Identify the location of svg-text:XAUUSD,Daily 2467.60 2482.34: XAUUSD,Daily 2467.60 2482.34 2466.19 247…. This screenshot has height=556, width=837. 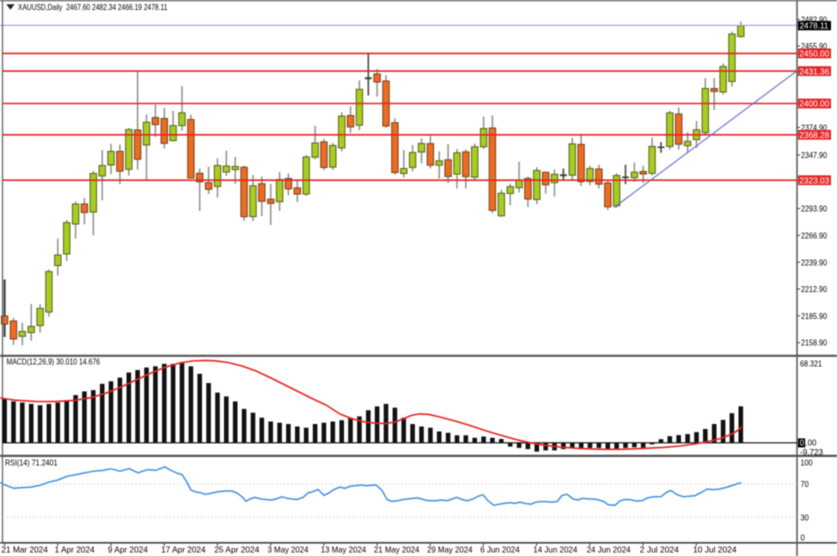
(93, 7).